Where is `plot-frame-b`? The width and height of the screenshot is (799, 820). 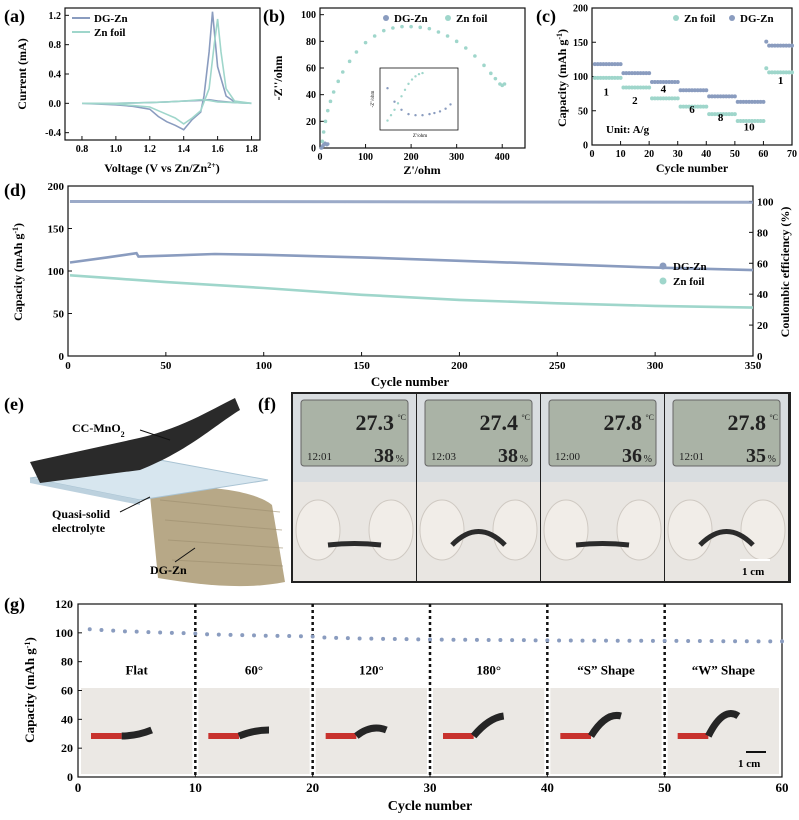
plot-frame-b is located at coordinates (422, 78).